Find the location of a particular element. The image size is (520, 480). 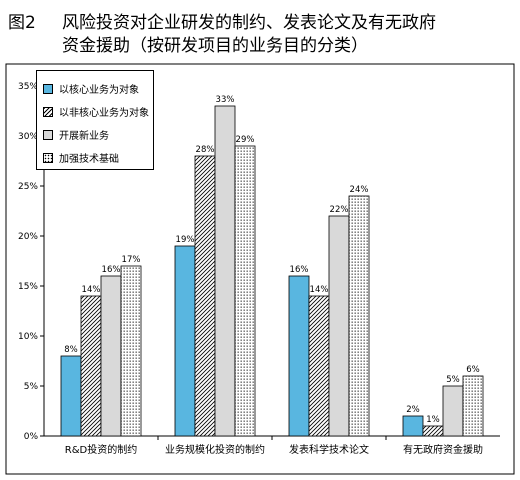

category-label: 有无政府资金援助 is located at coordinates (443, 449).